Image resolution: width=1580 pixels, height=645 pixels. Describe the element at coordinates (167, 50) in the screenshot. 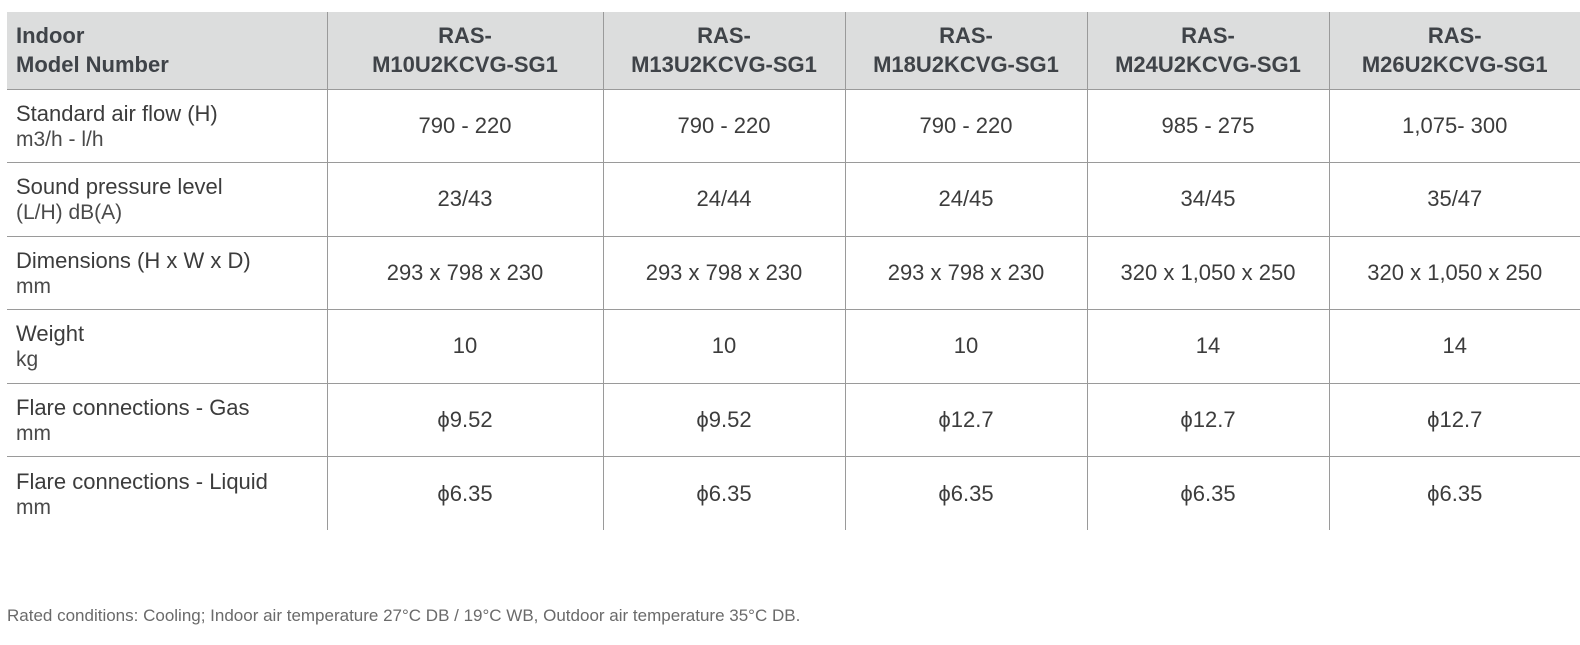

I see `header-label-cell: Indoor Model Number` at that location.